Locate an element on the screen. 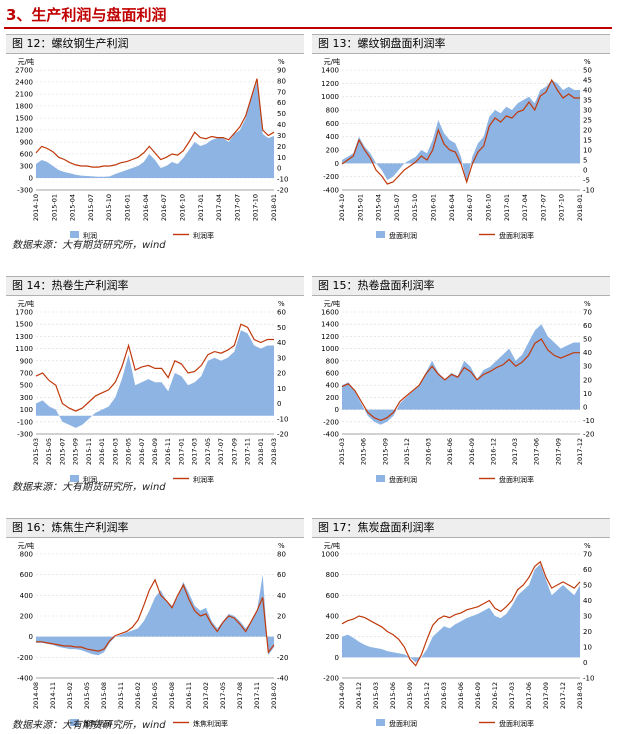  data-source-note: 数据来源：大有期货研究所，wind is located at coordinates (89, 487).